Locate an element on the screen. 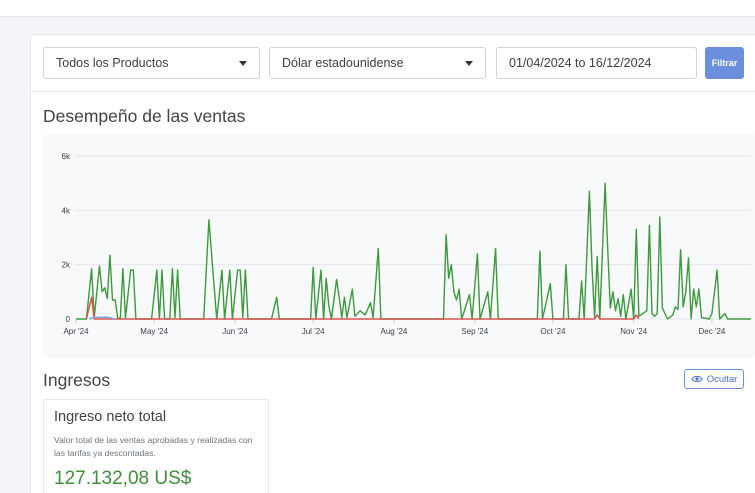  currency-select: Dólar estadounidense is located at coordinates (377, 63).